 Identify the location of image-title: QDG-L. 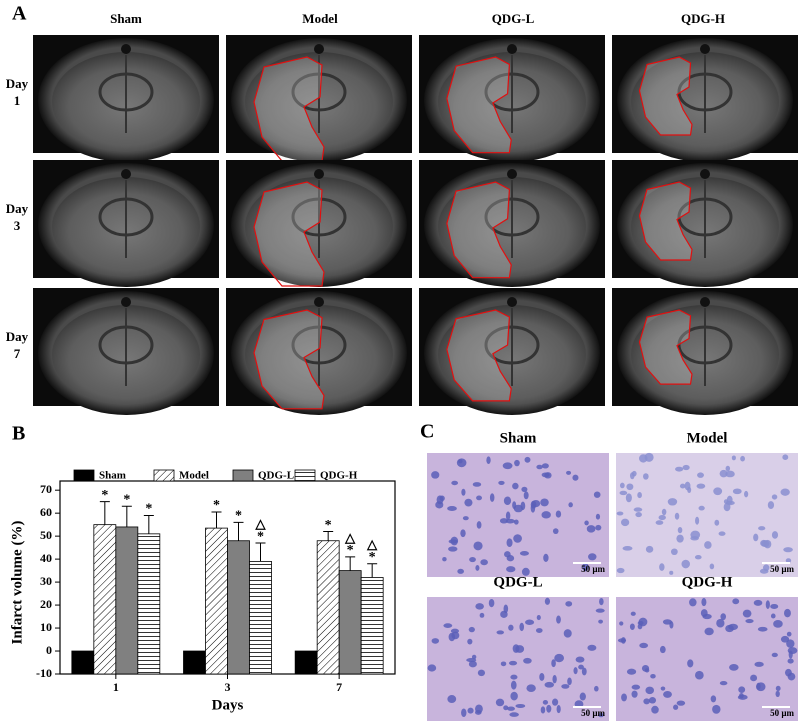
(517, 582).